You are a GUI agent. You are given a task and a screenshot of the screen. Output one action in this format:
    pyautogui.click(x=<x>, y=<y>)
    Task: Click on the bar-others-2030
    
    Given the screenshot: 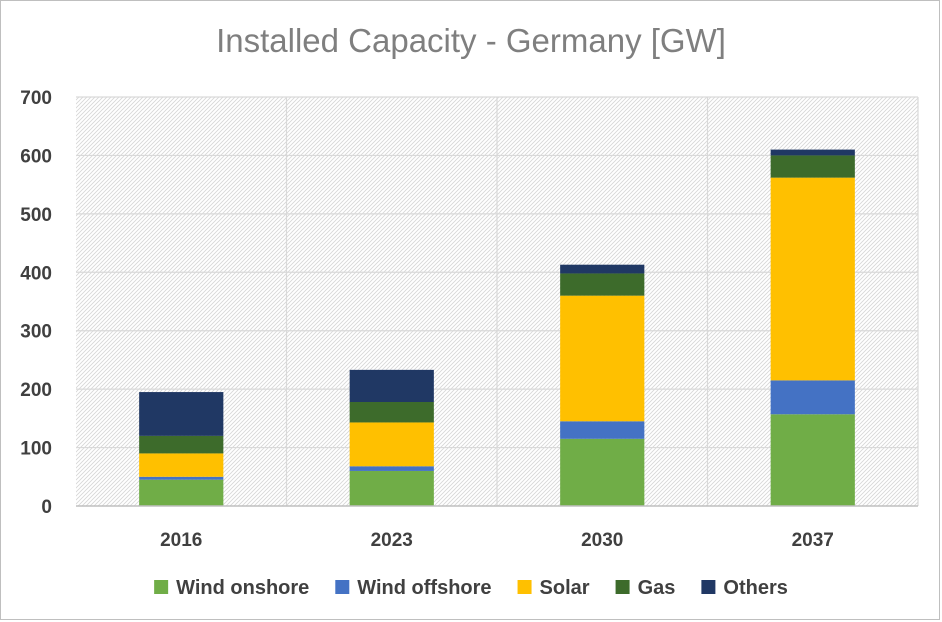 What is the action you would take?
    pyautogui.click(x=602, y=269)
    